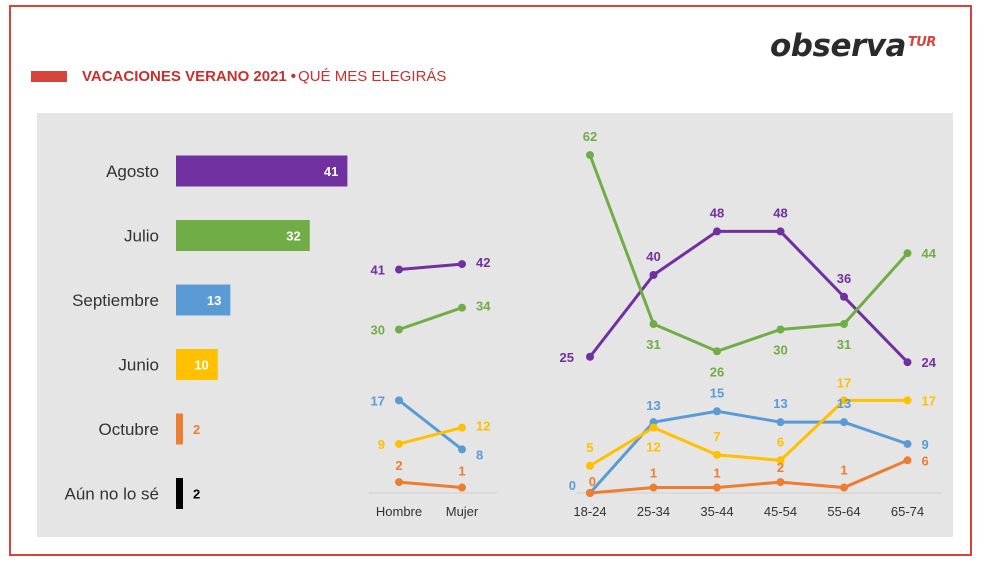 This screenshot has height=566, width=985. I want to click on age-value-septiembre-35-44: 15, so click(717, 392).